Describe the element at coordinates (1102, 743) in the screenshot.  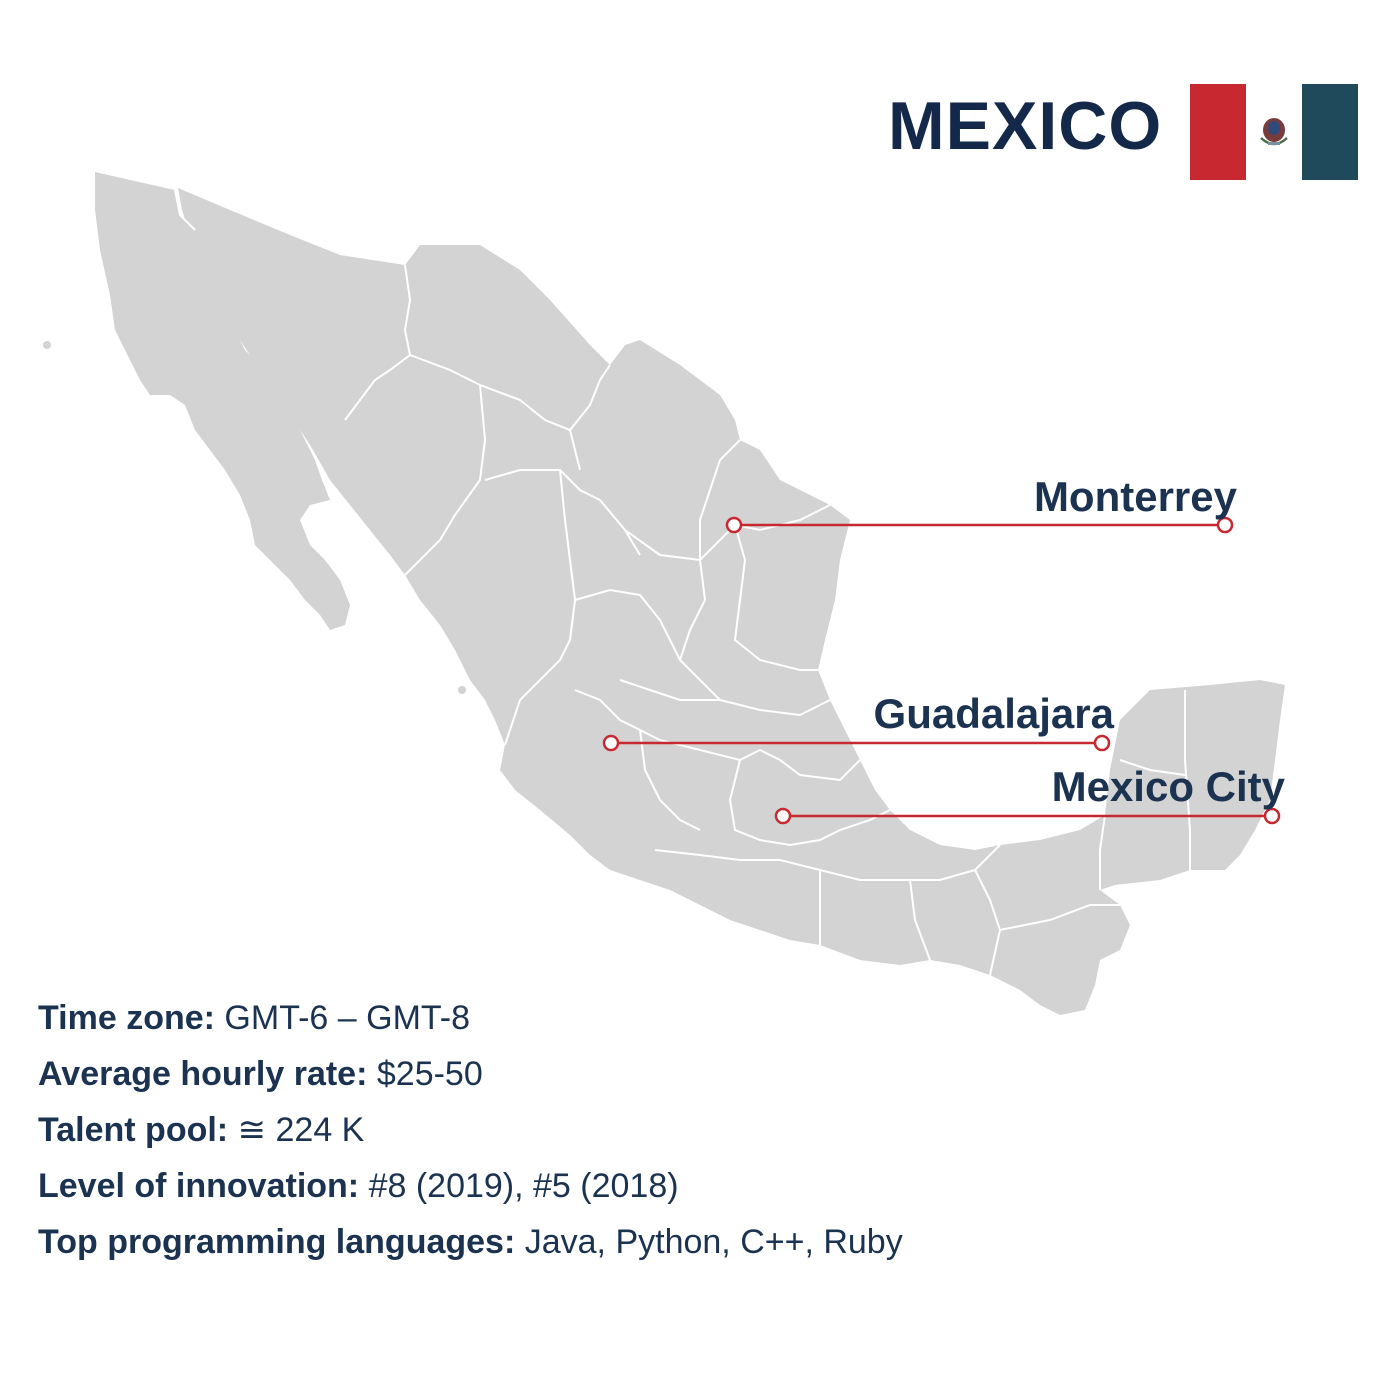
I see `guadalajara-end-marker-icon` at that location.